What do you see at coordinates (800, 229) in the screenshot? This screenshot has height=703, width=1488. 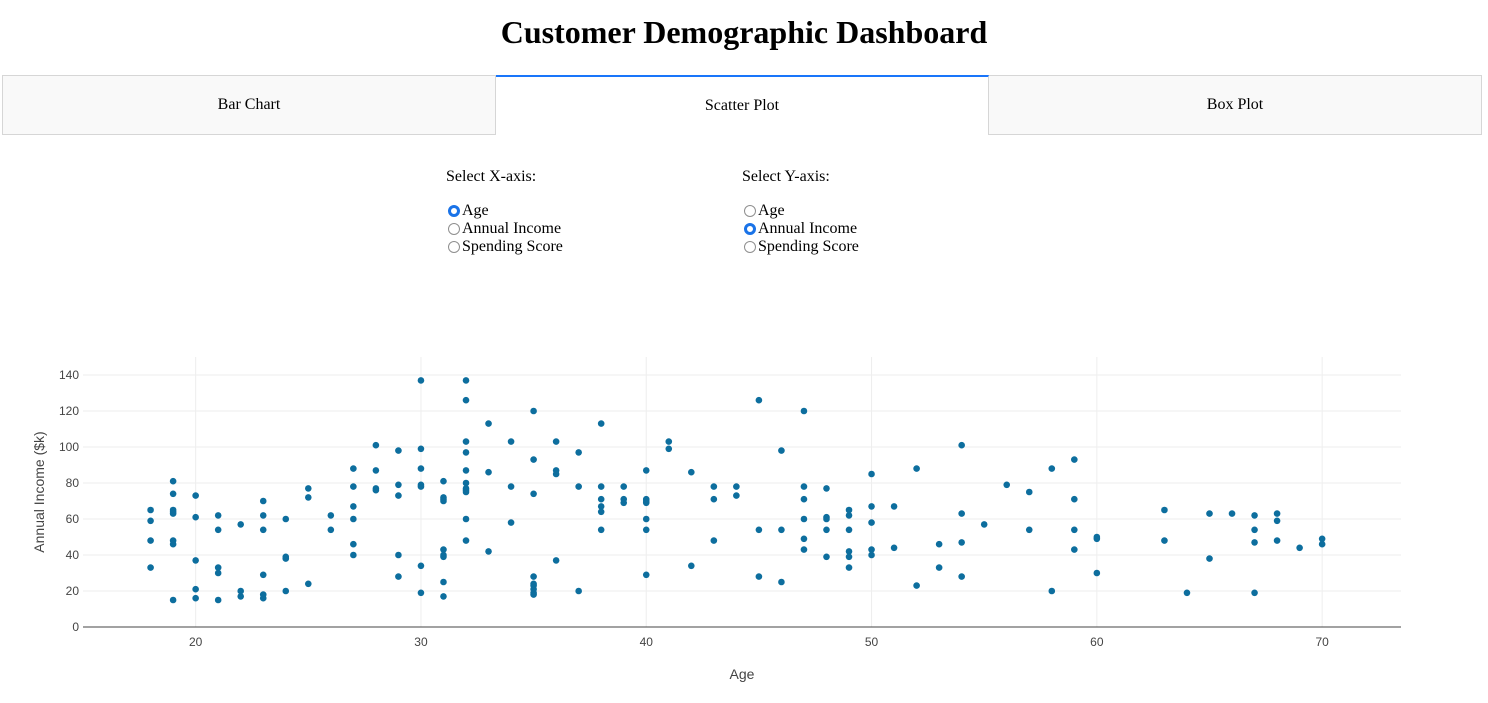 I see `y-axis-option-annual-income: Annual Income` at bounding box center [800, 229].